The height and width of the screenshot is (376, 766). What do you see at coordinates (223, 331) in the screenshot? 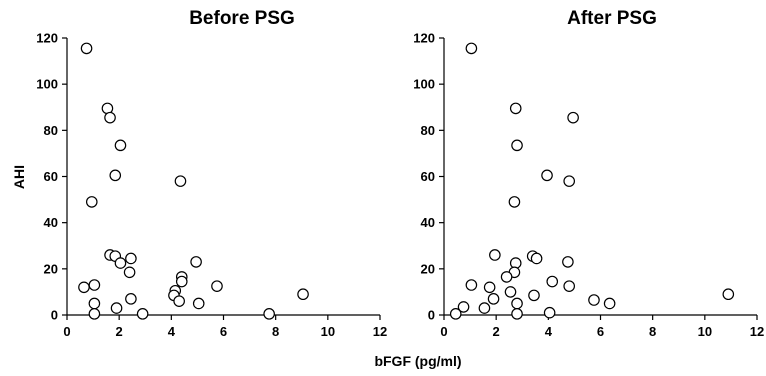
I see `before-x-tick-label: 6` at bounding box center [223, 331].